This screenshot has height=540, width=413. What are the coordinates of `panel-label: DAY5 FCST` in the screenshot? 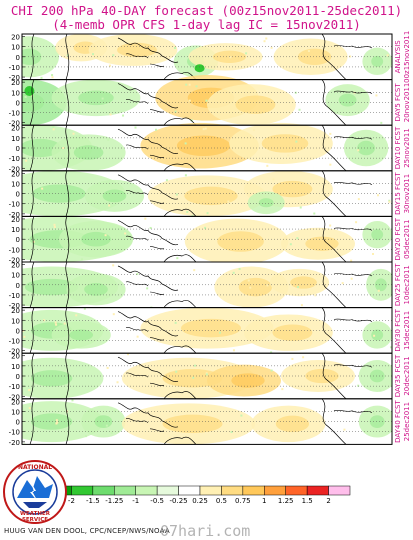 It's located at (398, 102).